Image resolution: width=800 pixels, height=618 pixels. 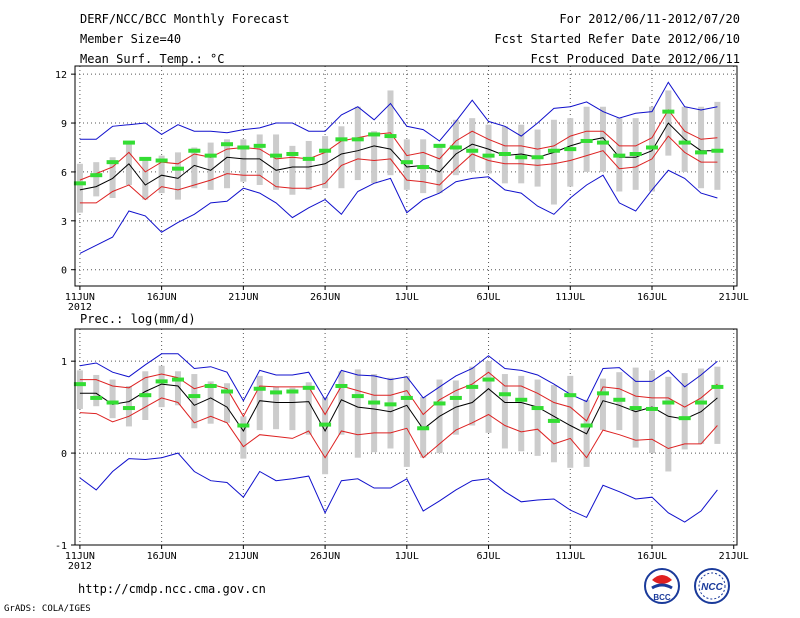 I want to click on temp-xtick-label: 21JUL, so click(x=734, y=297).